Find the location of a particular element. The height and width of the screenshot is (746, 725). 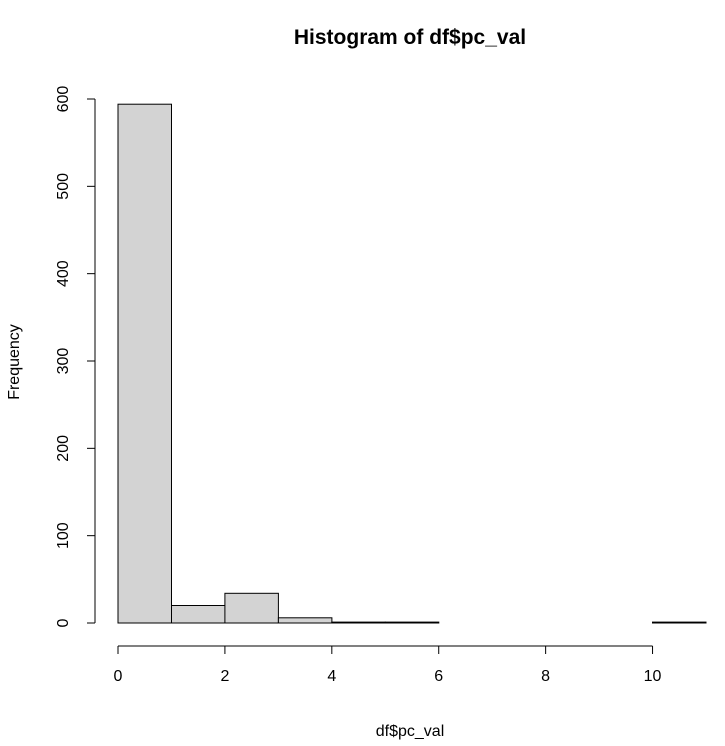

x-tick-label: 8 is located at coordinates (545, 676).